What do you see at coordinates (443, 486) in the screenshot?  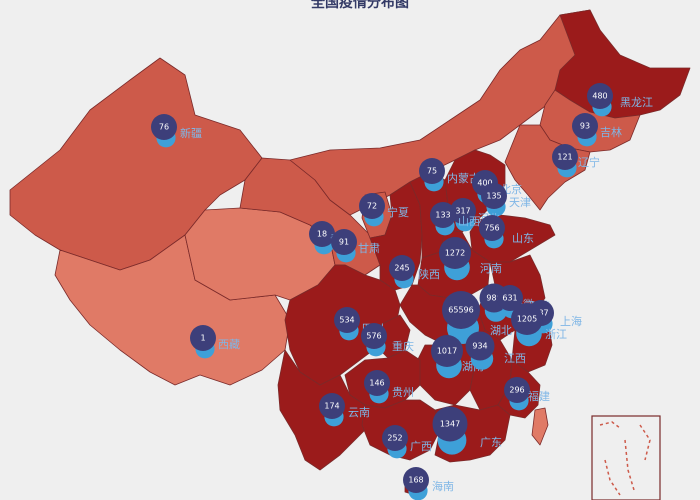 I see `province-name-label: 海南` at bounding box center [443, 486].